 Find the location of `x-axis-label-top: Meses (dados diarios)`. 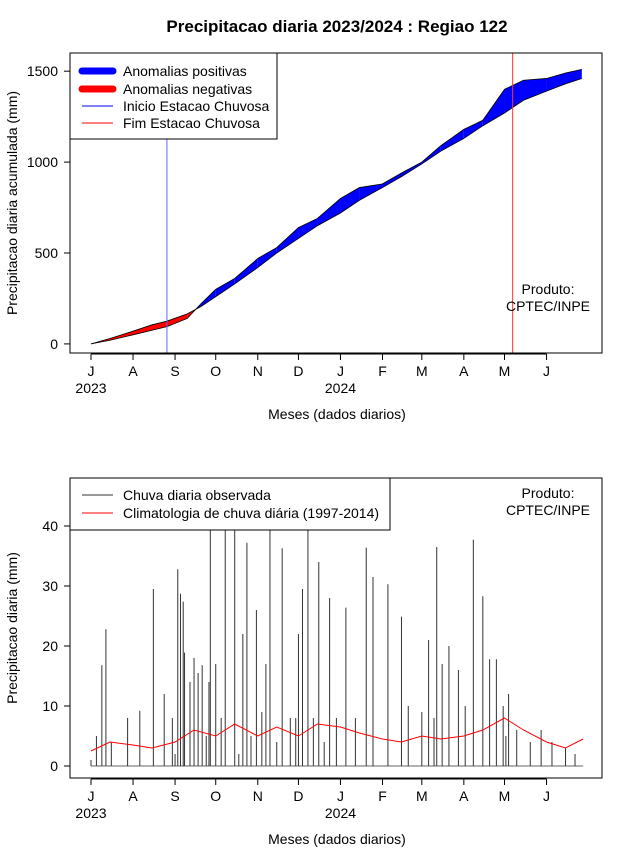

x-axis-label-top: Meses (dados diarios) is located at coordinates (337, 414).